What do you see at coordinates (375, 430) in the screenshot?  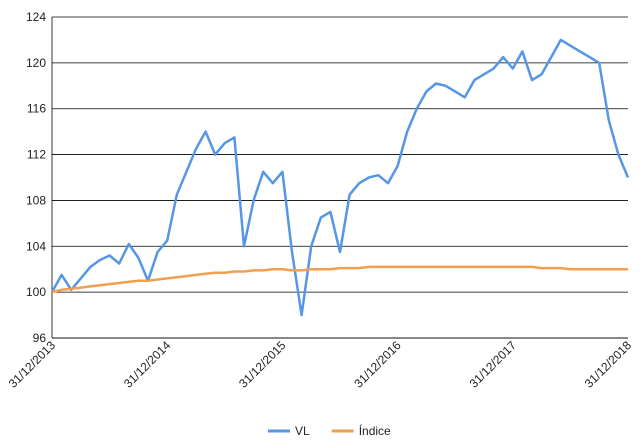 I see `legend-label: Índice` at bounding box center [375, 430].